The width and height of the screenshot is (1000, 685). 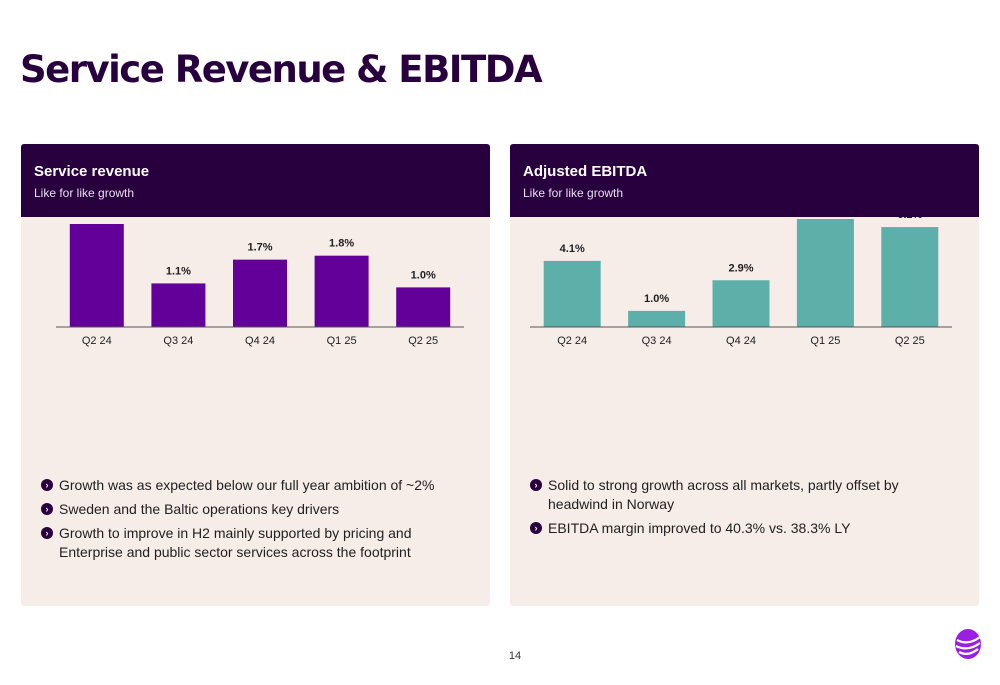 What do you see at coordinates (740, 268) in the screenshot?
I see `data-label: 2.9%` at bounding box center [740, 268].